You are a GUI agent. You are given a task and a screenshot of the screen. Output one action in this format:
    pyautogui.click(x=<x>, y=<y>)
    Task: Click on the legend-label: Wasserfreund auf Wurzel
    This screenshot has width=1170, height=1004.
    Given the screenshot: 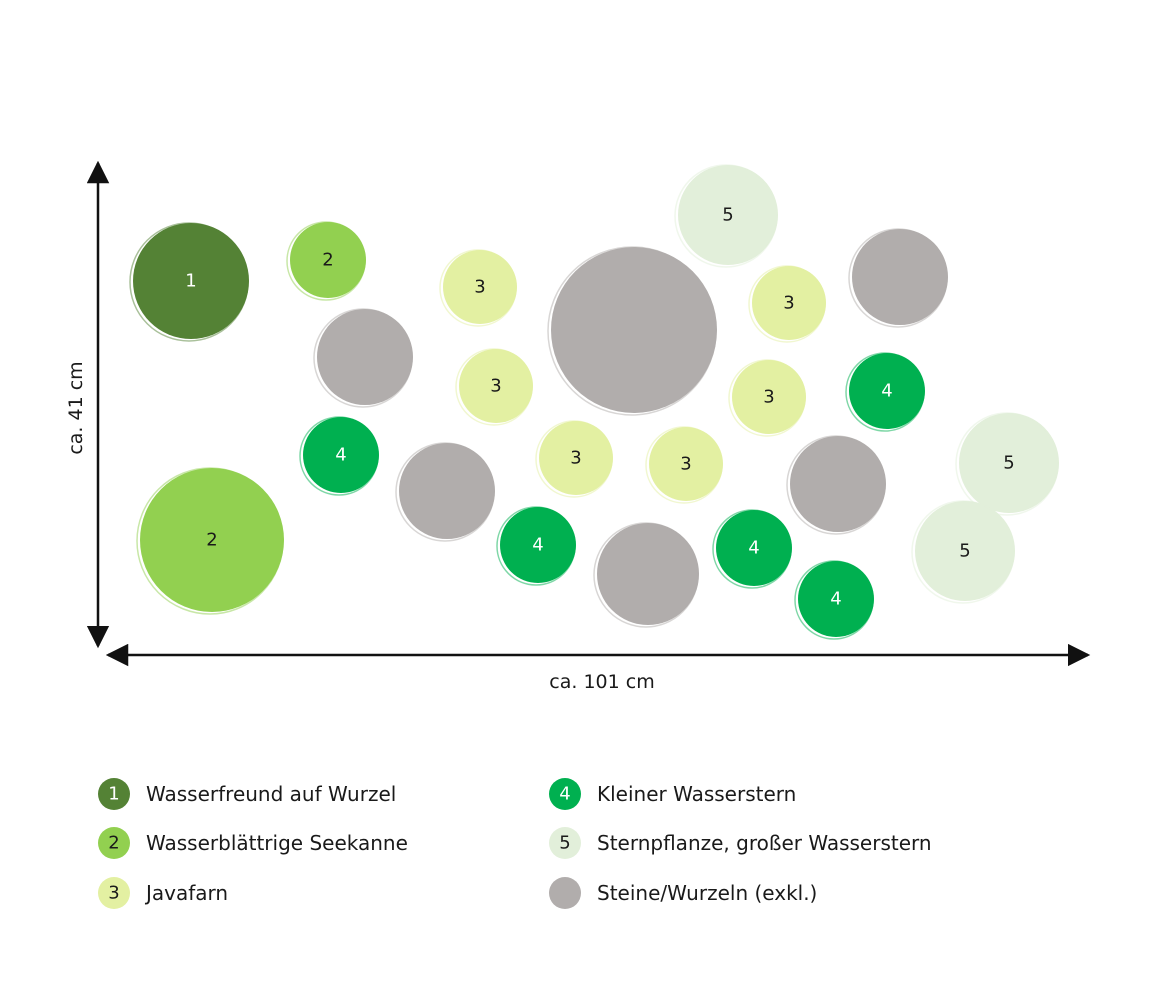 What is the action you would take?
    pyautogui.click(x=271, y=794)
    